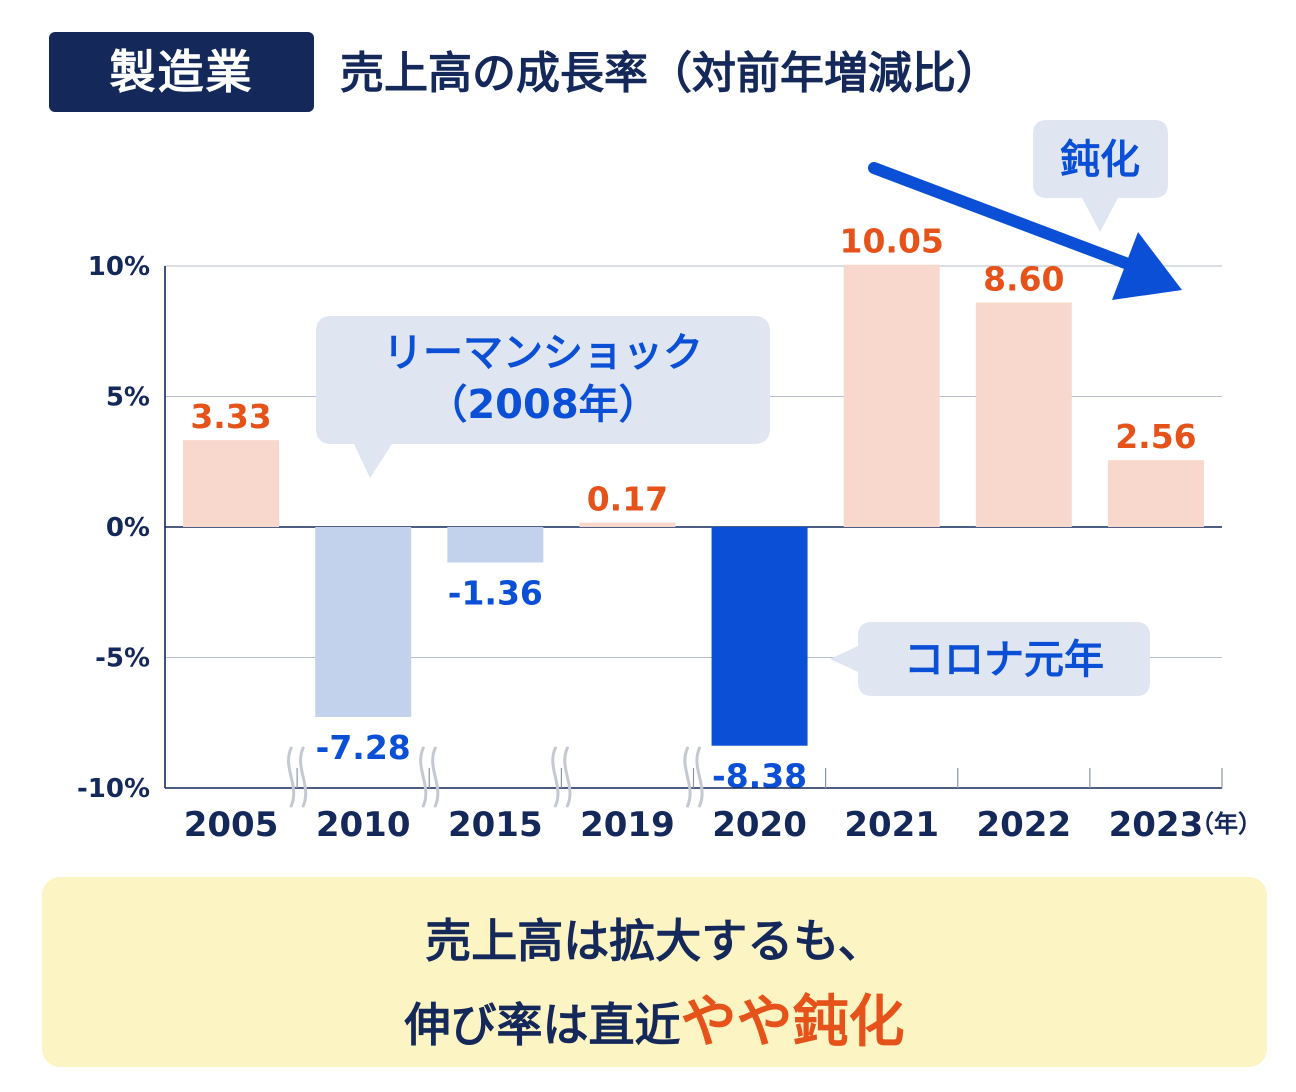  Describe the element at coordinates (1100, 160) in the screenshot. I see `slowdown-callout-label: 鈍化` at that location.